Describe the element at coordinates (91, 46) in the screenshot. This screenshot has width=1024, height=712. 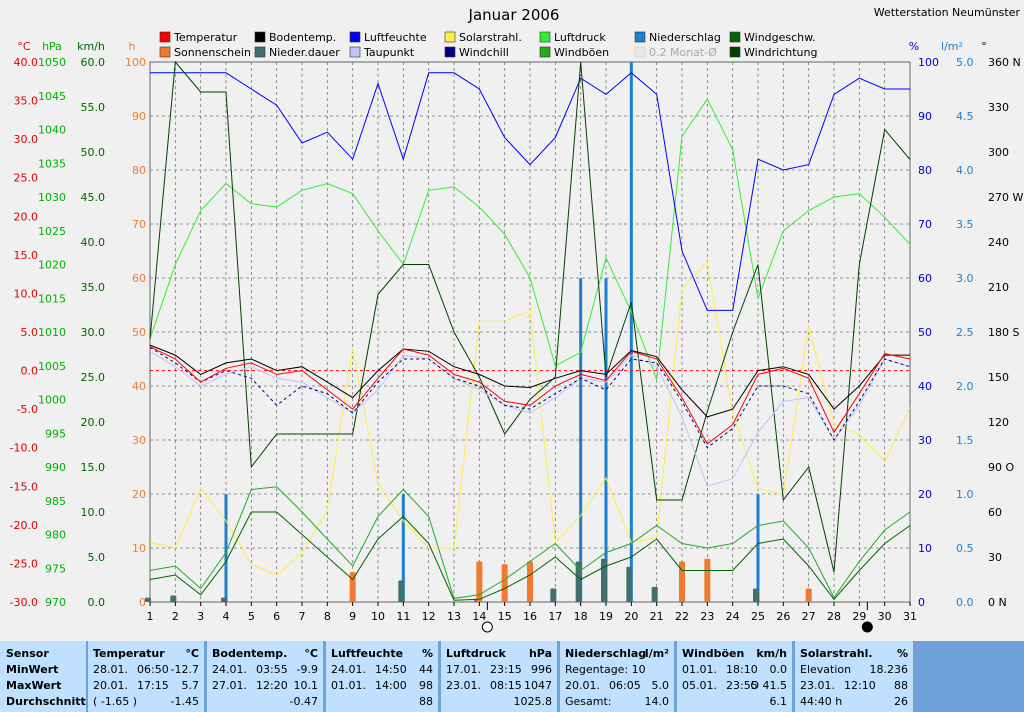
I see `axis-unit-label: km/h` at that location.